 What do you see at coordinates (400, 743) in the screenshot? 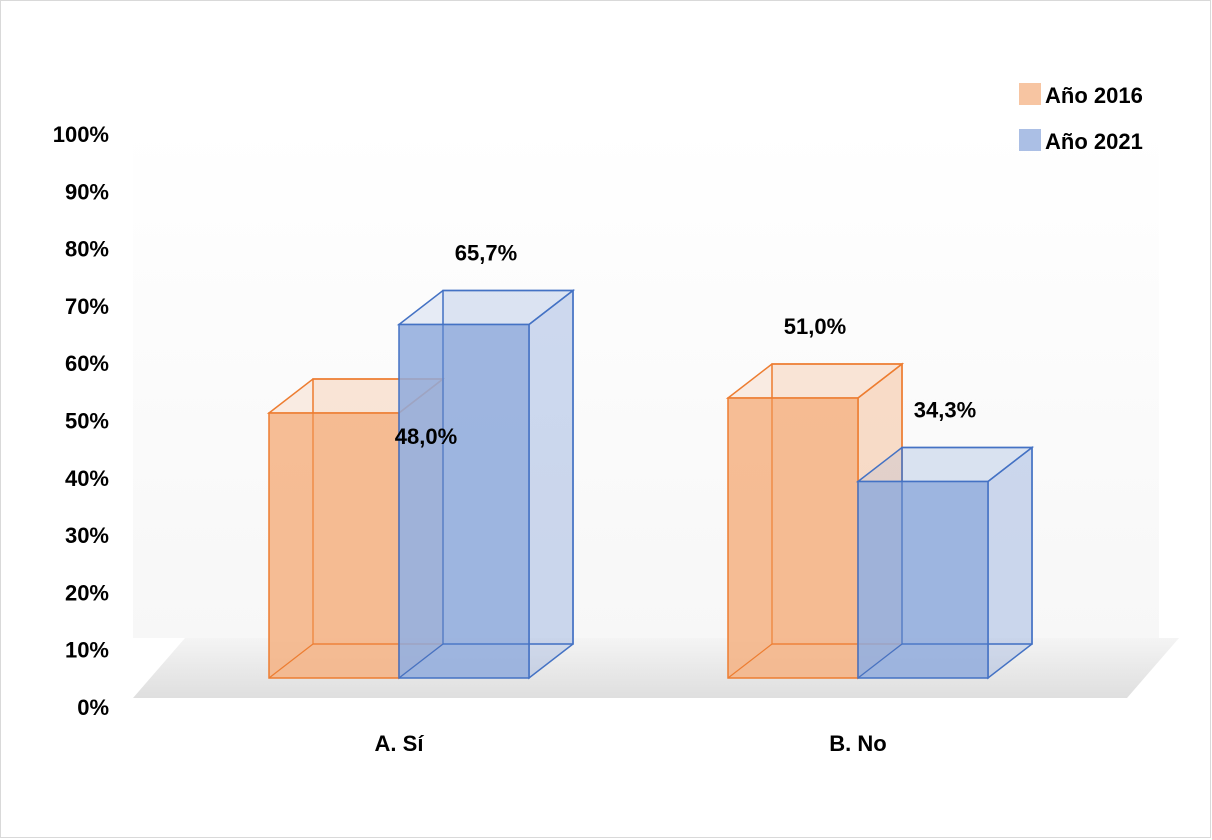
I see `x-category-label: A. Sí` at bounding box center [400, 743].